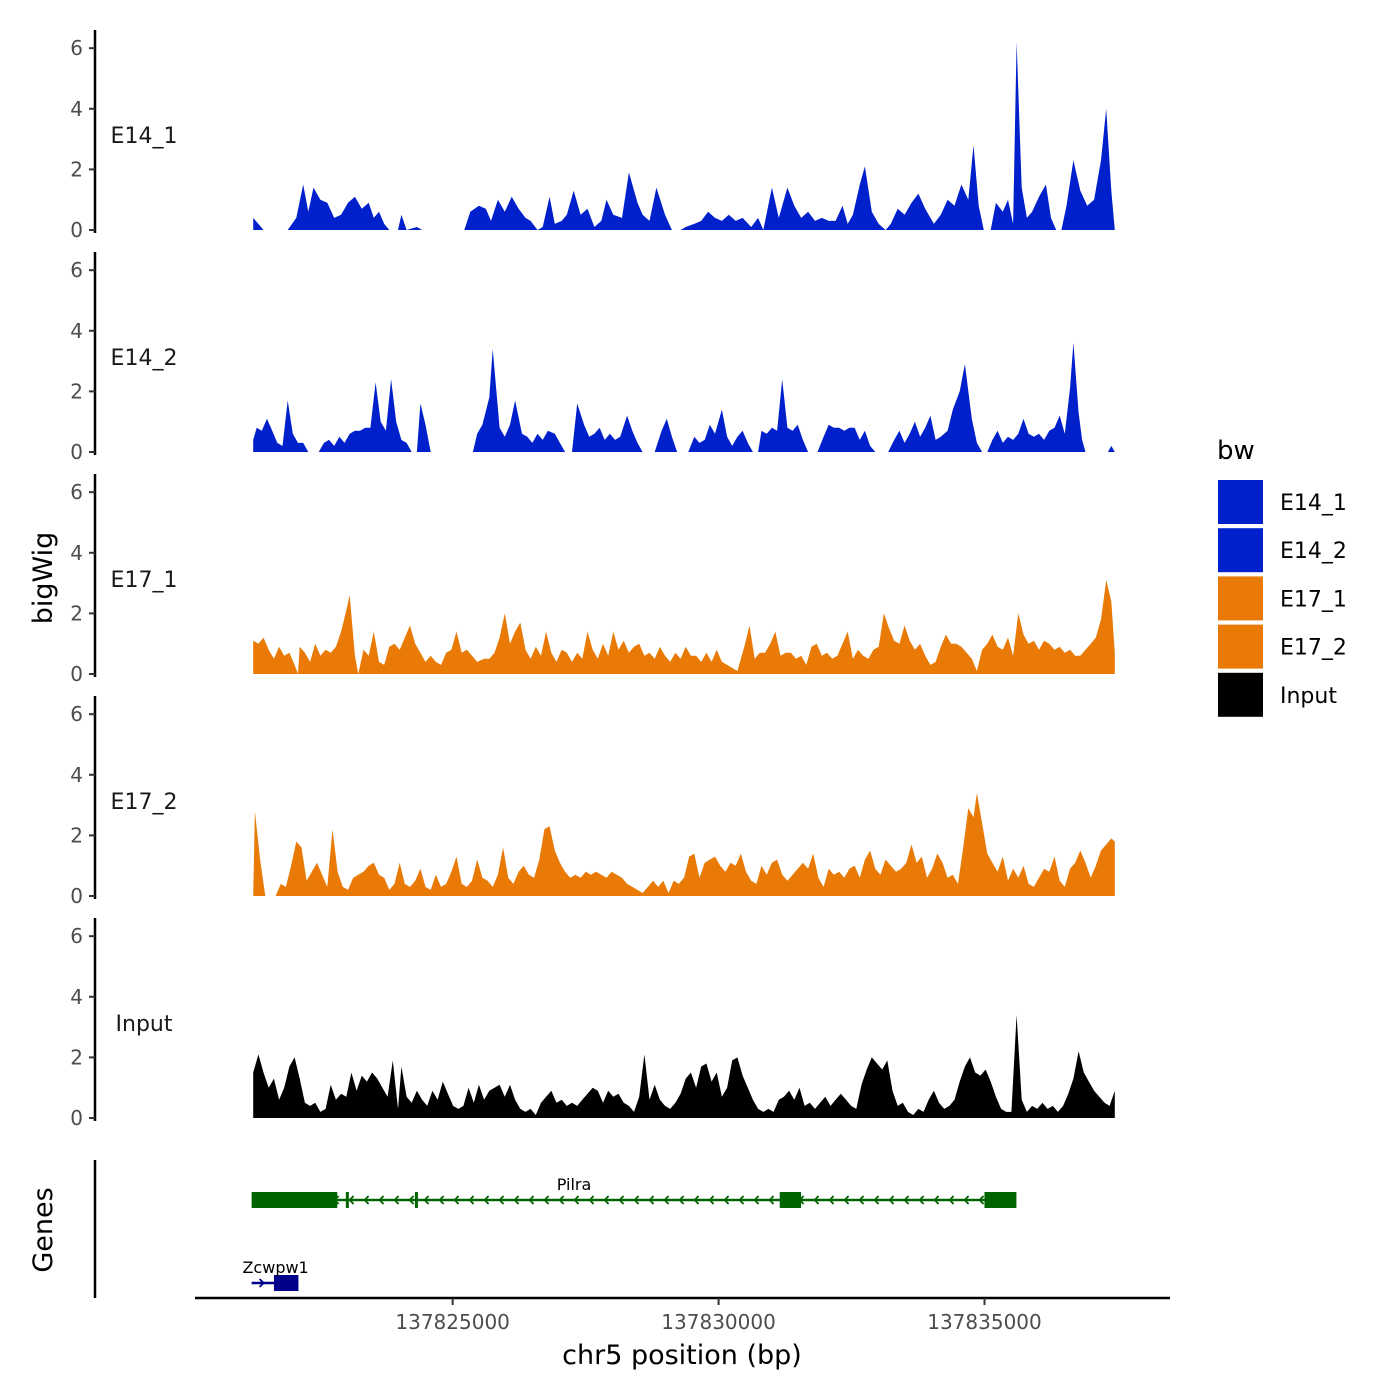 This screenshot has width=1400, height=1400. I want to click on genes-panel: Pilra Zcwpw1, so click(555, 1229).